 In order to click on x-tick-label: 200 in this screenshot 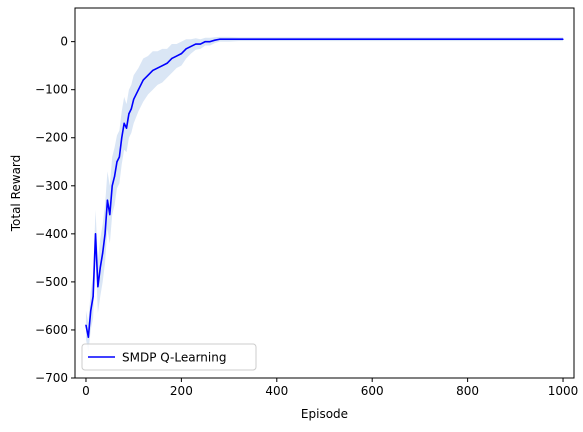, I will do `click(181, 391)`.